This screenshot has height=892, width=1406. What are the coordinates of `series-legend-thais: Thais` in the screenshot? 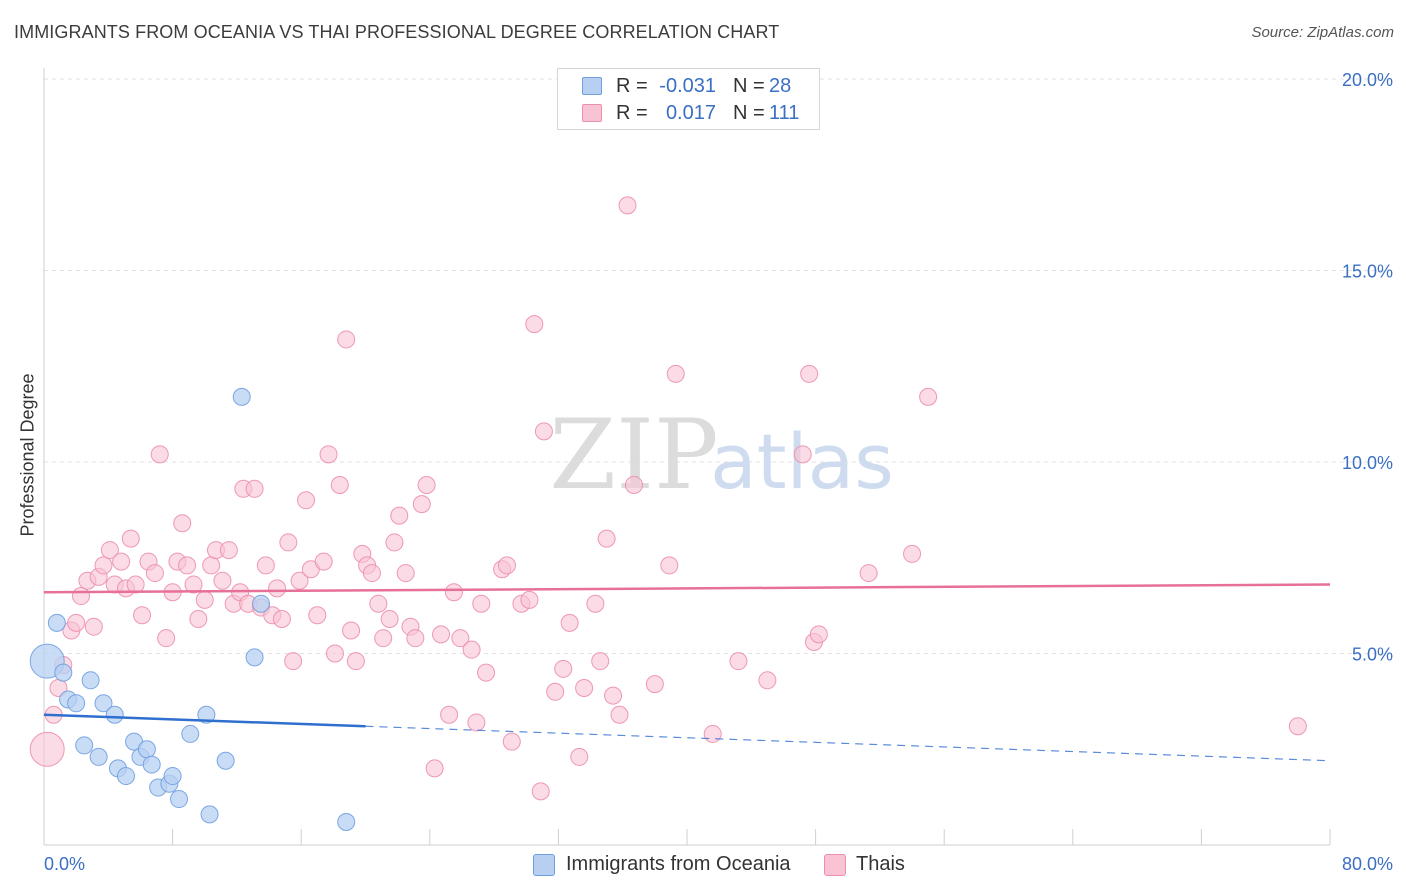 It's located at (874, 865).